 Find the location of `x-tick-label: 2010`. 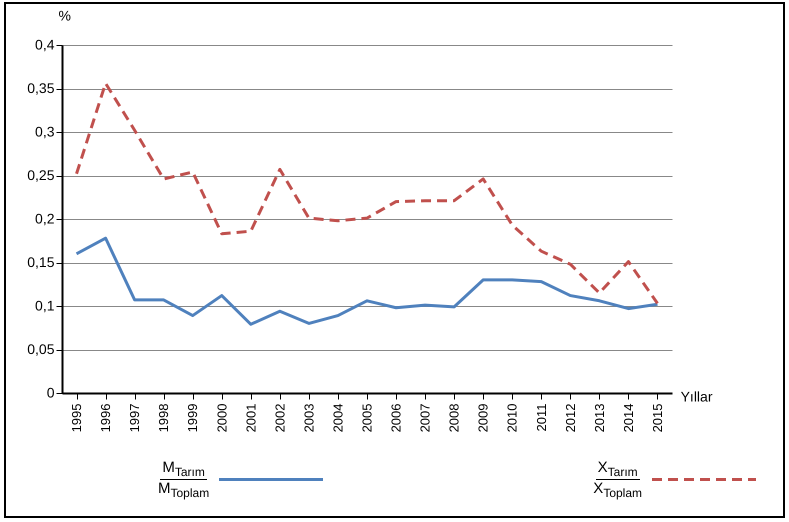

x-tick-label: 2010 is located at coordinates (512, 418).